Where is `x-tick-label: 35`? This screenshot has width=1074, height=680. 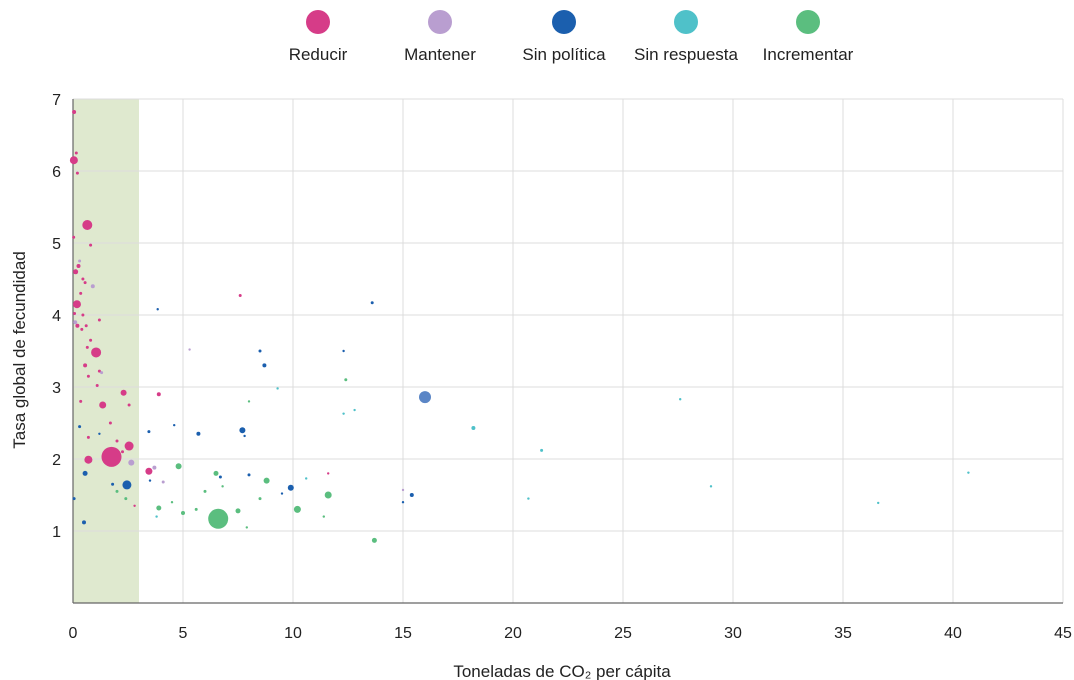 x-tick-label: 35 is located at coordinates (843, 633).